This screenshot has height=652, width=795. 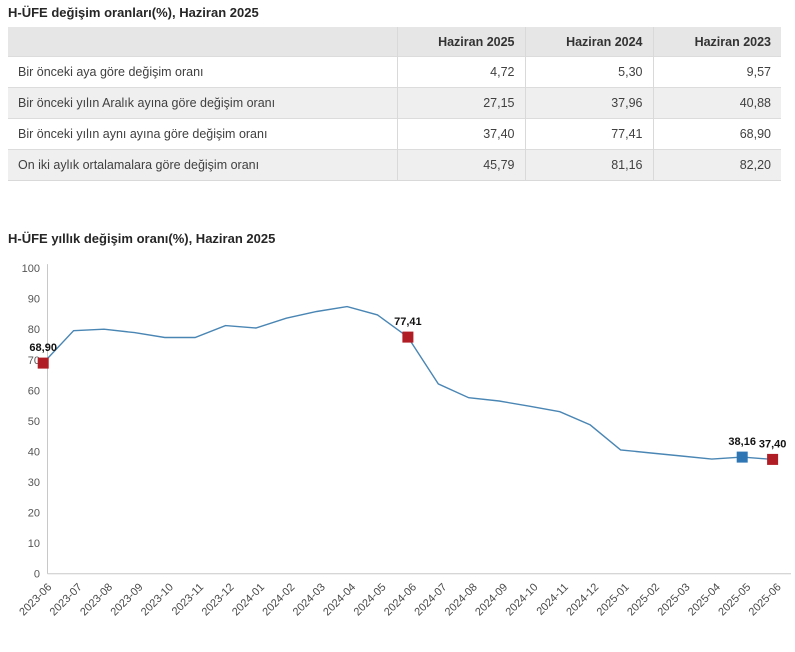 I want to click on x-tick-label: 2023-06, so click(x=35, y=599).